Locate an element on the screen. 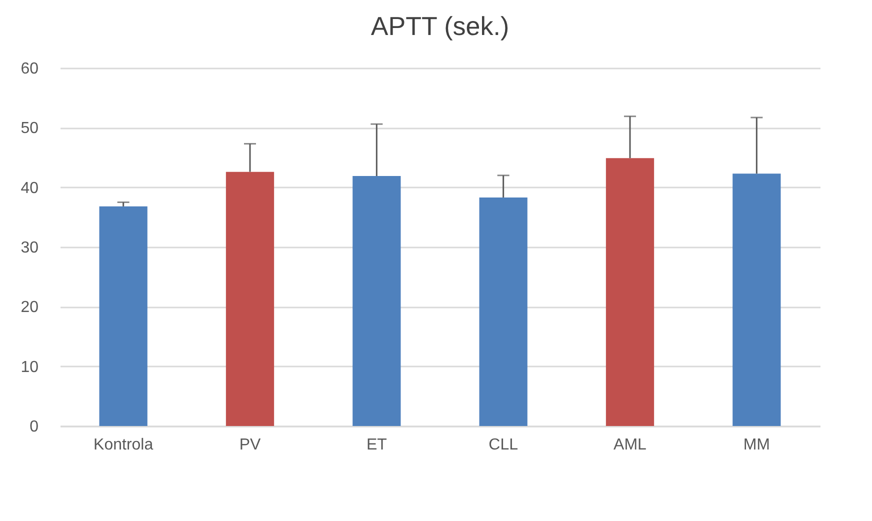 This screenshot has height=521, width=872. y-tick-label: 10 is located at coordinates (29, 367).